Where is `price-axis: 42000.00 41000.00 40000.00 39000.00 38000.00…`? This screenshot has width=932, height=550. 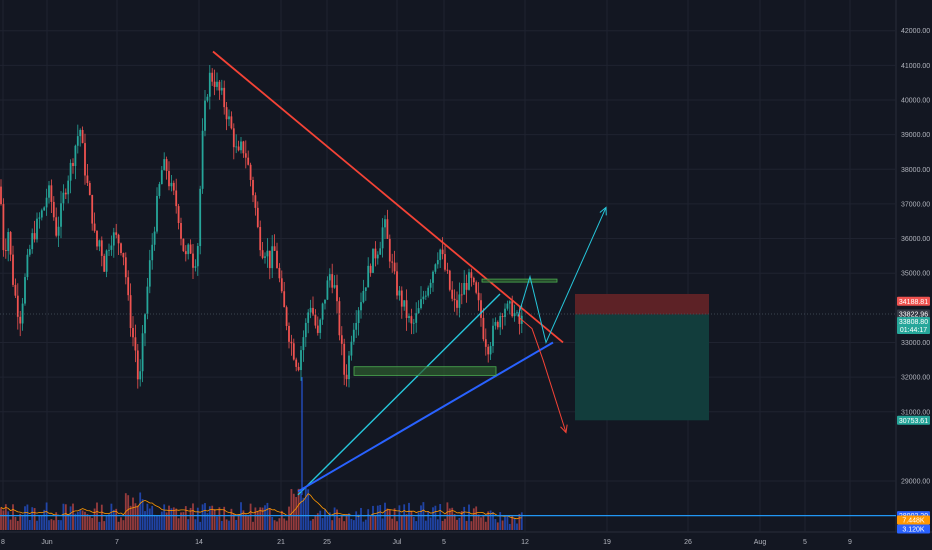 price-axis: 42000.00 41000.00 40000.00 39000.00 38000.00… is located at coordinates (915, 256).